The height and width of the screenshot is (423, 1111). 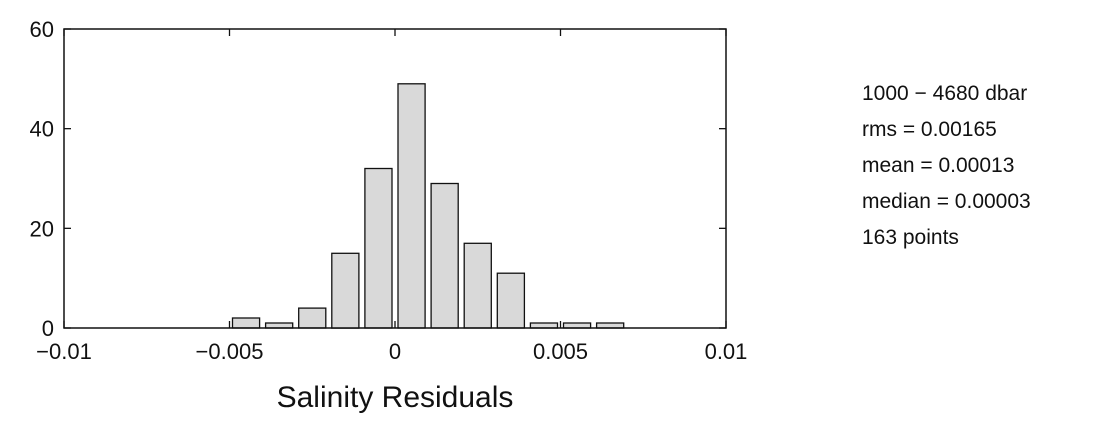 I want to click on median-text: median = 0.00003, so click(x=946, y=201).